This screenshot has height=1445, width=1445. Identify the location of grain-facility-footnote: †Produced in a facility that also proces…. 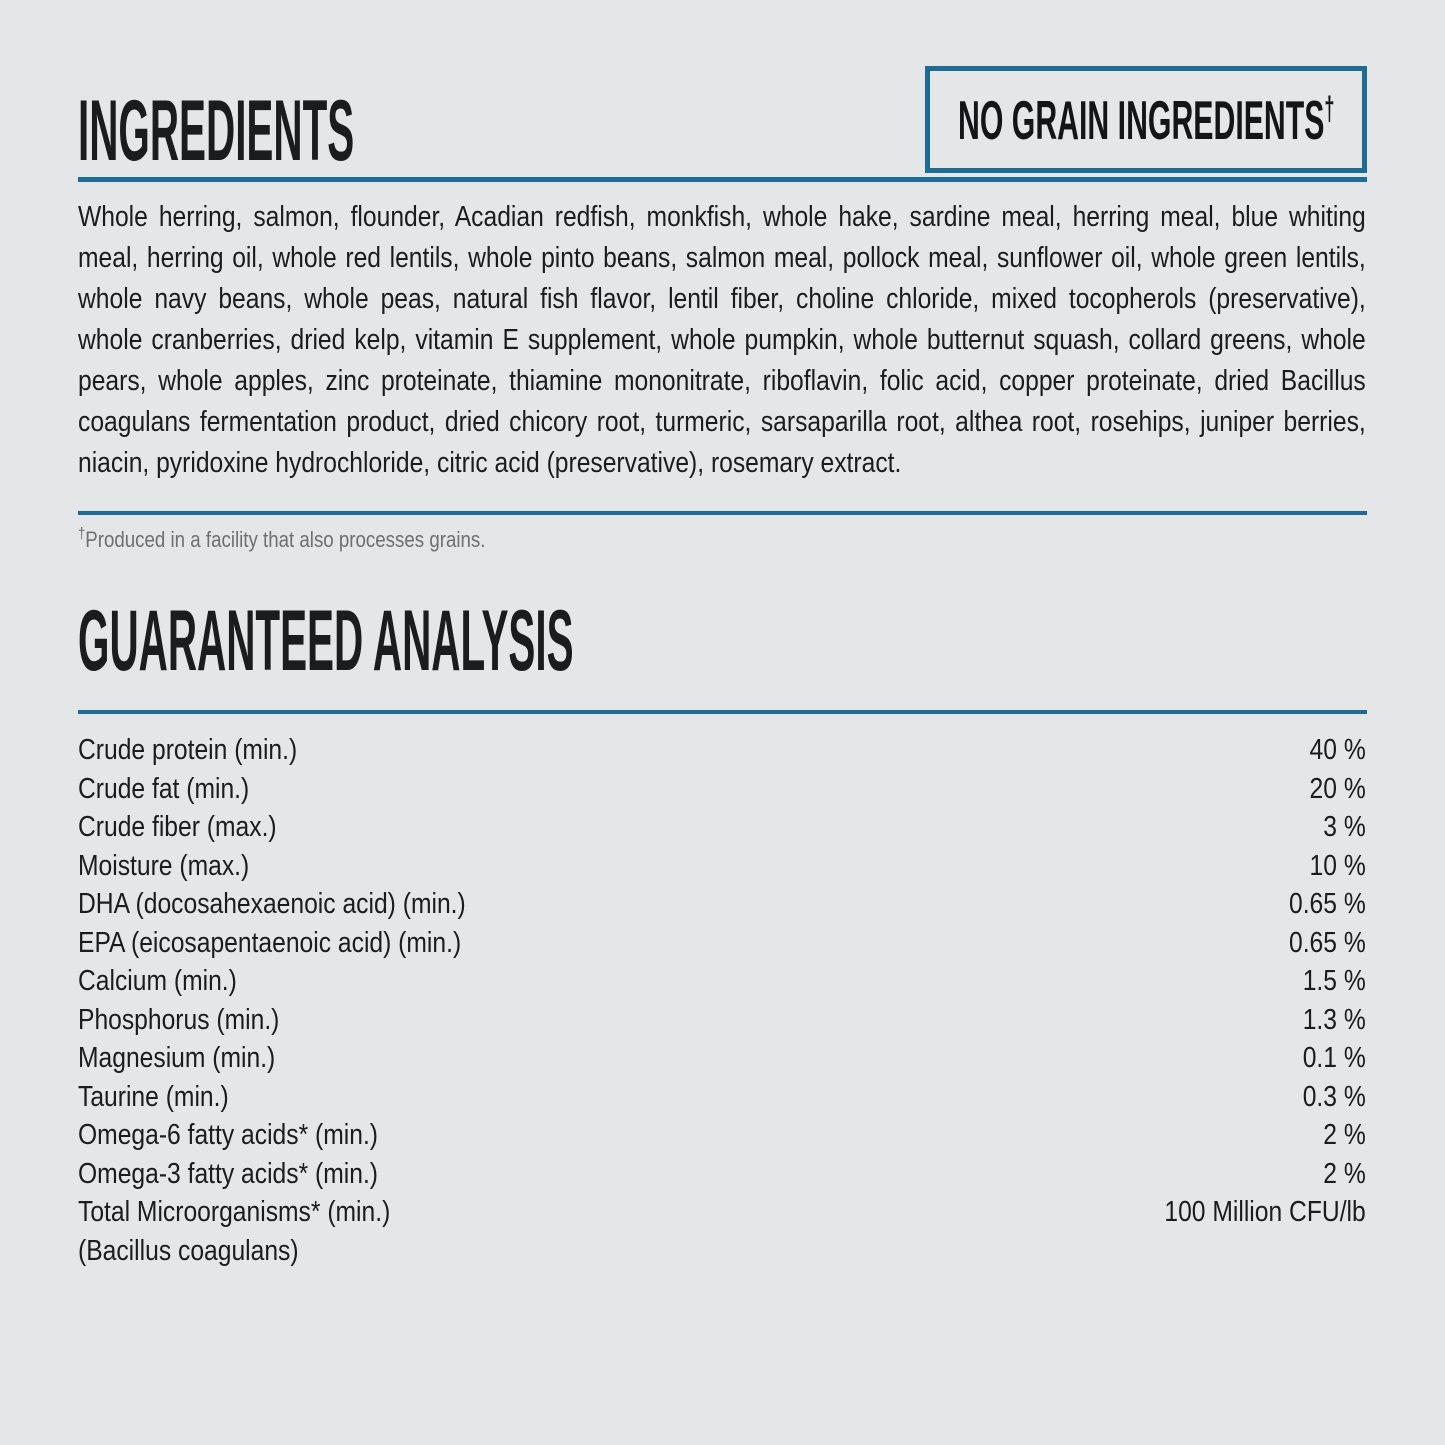
(722, 540).